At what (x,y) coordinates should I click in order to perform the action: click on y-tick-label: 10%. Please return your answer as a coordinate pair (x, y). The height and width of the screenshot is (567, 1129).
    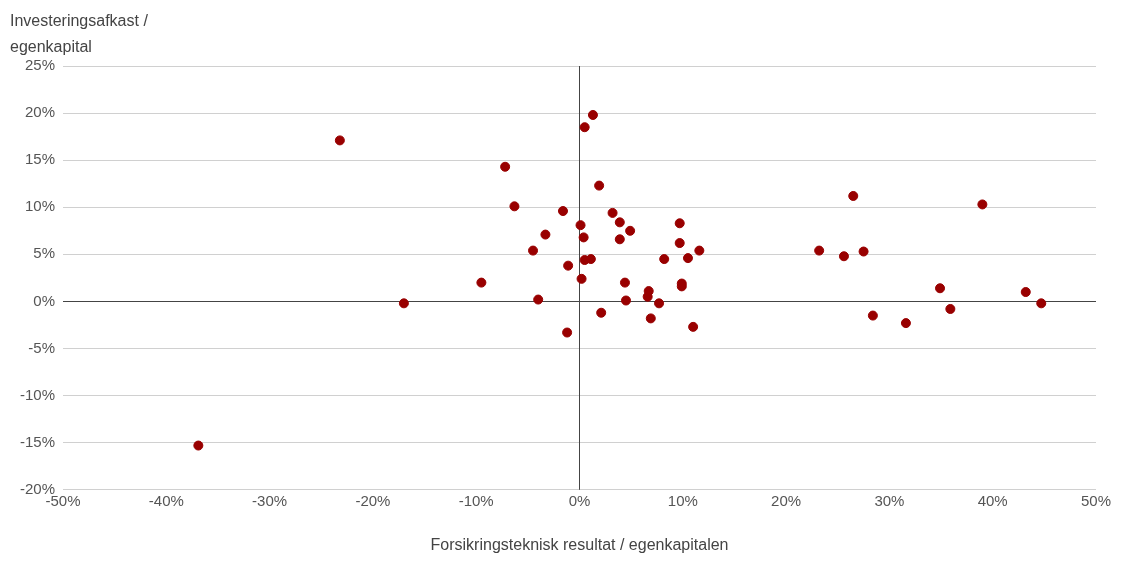
    Looking at the image, I should click on (40, 206).